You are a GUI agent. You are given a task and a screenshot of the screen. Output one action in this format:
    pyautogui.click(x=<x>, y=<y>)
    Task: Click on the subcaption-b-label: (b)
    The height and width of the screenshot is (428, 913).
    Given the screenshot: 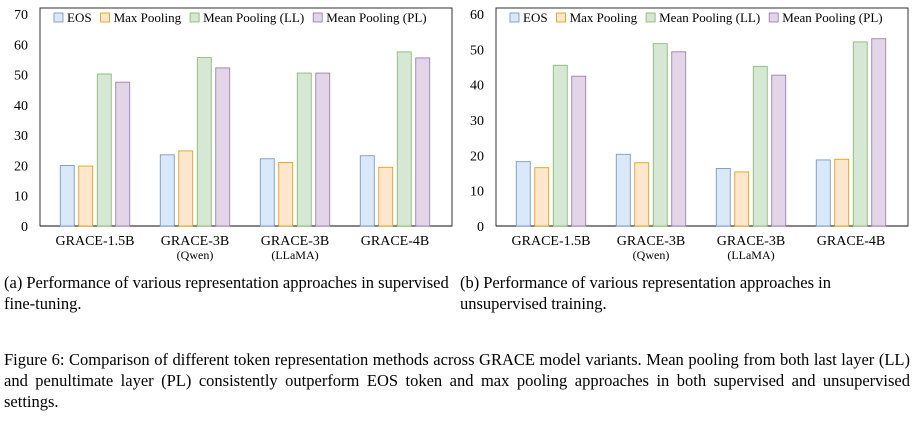 What is the action you would take?
    pyautogui.click(x=470, y=282)
    